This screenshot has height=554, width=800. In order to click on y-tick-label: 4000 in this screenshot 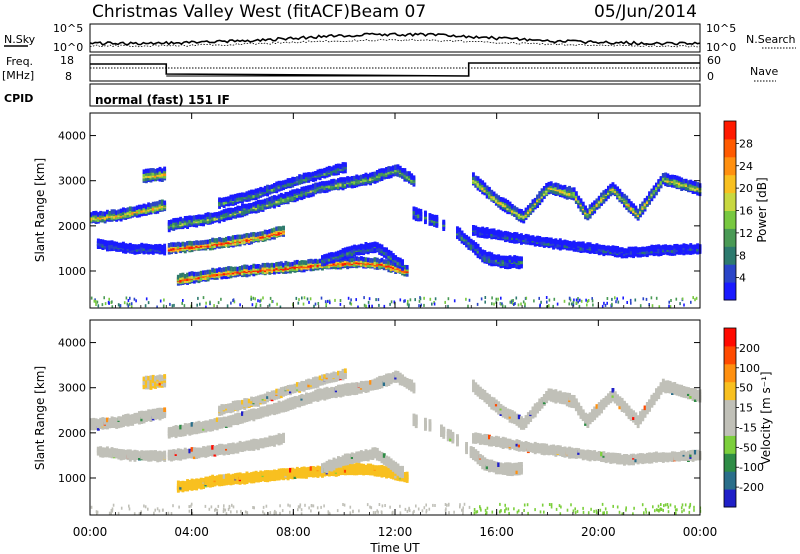, I will do `click(72, 136)`.